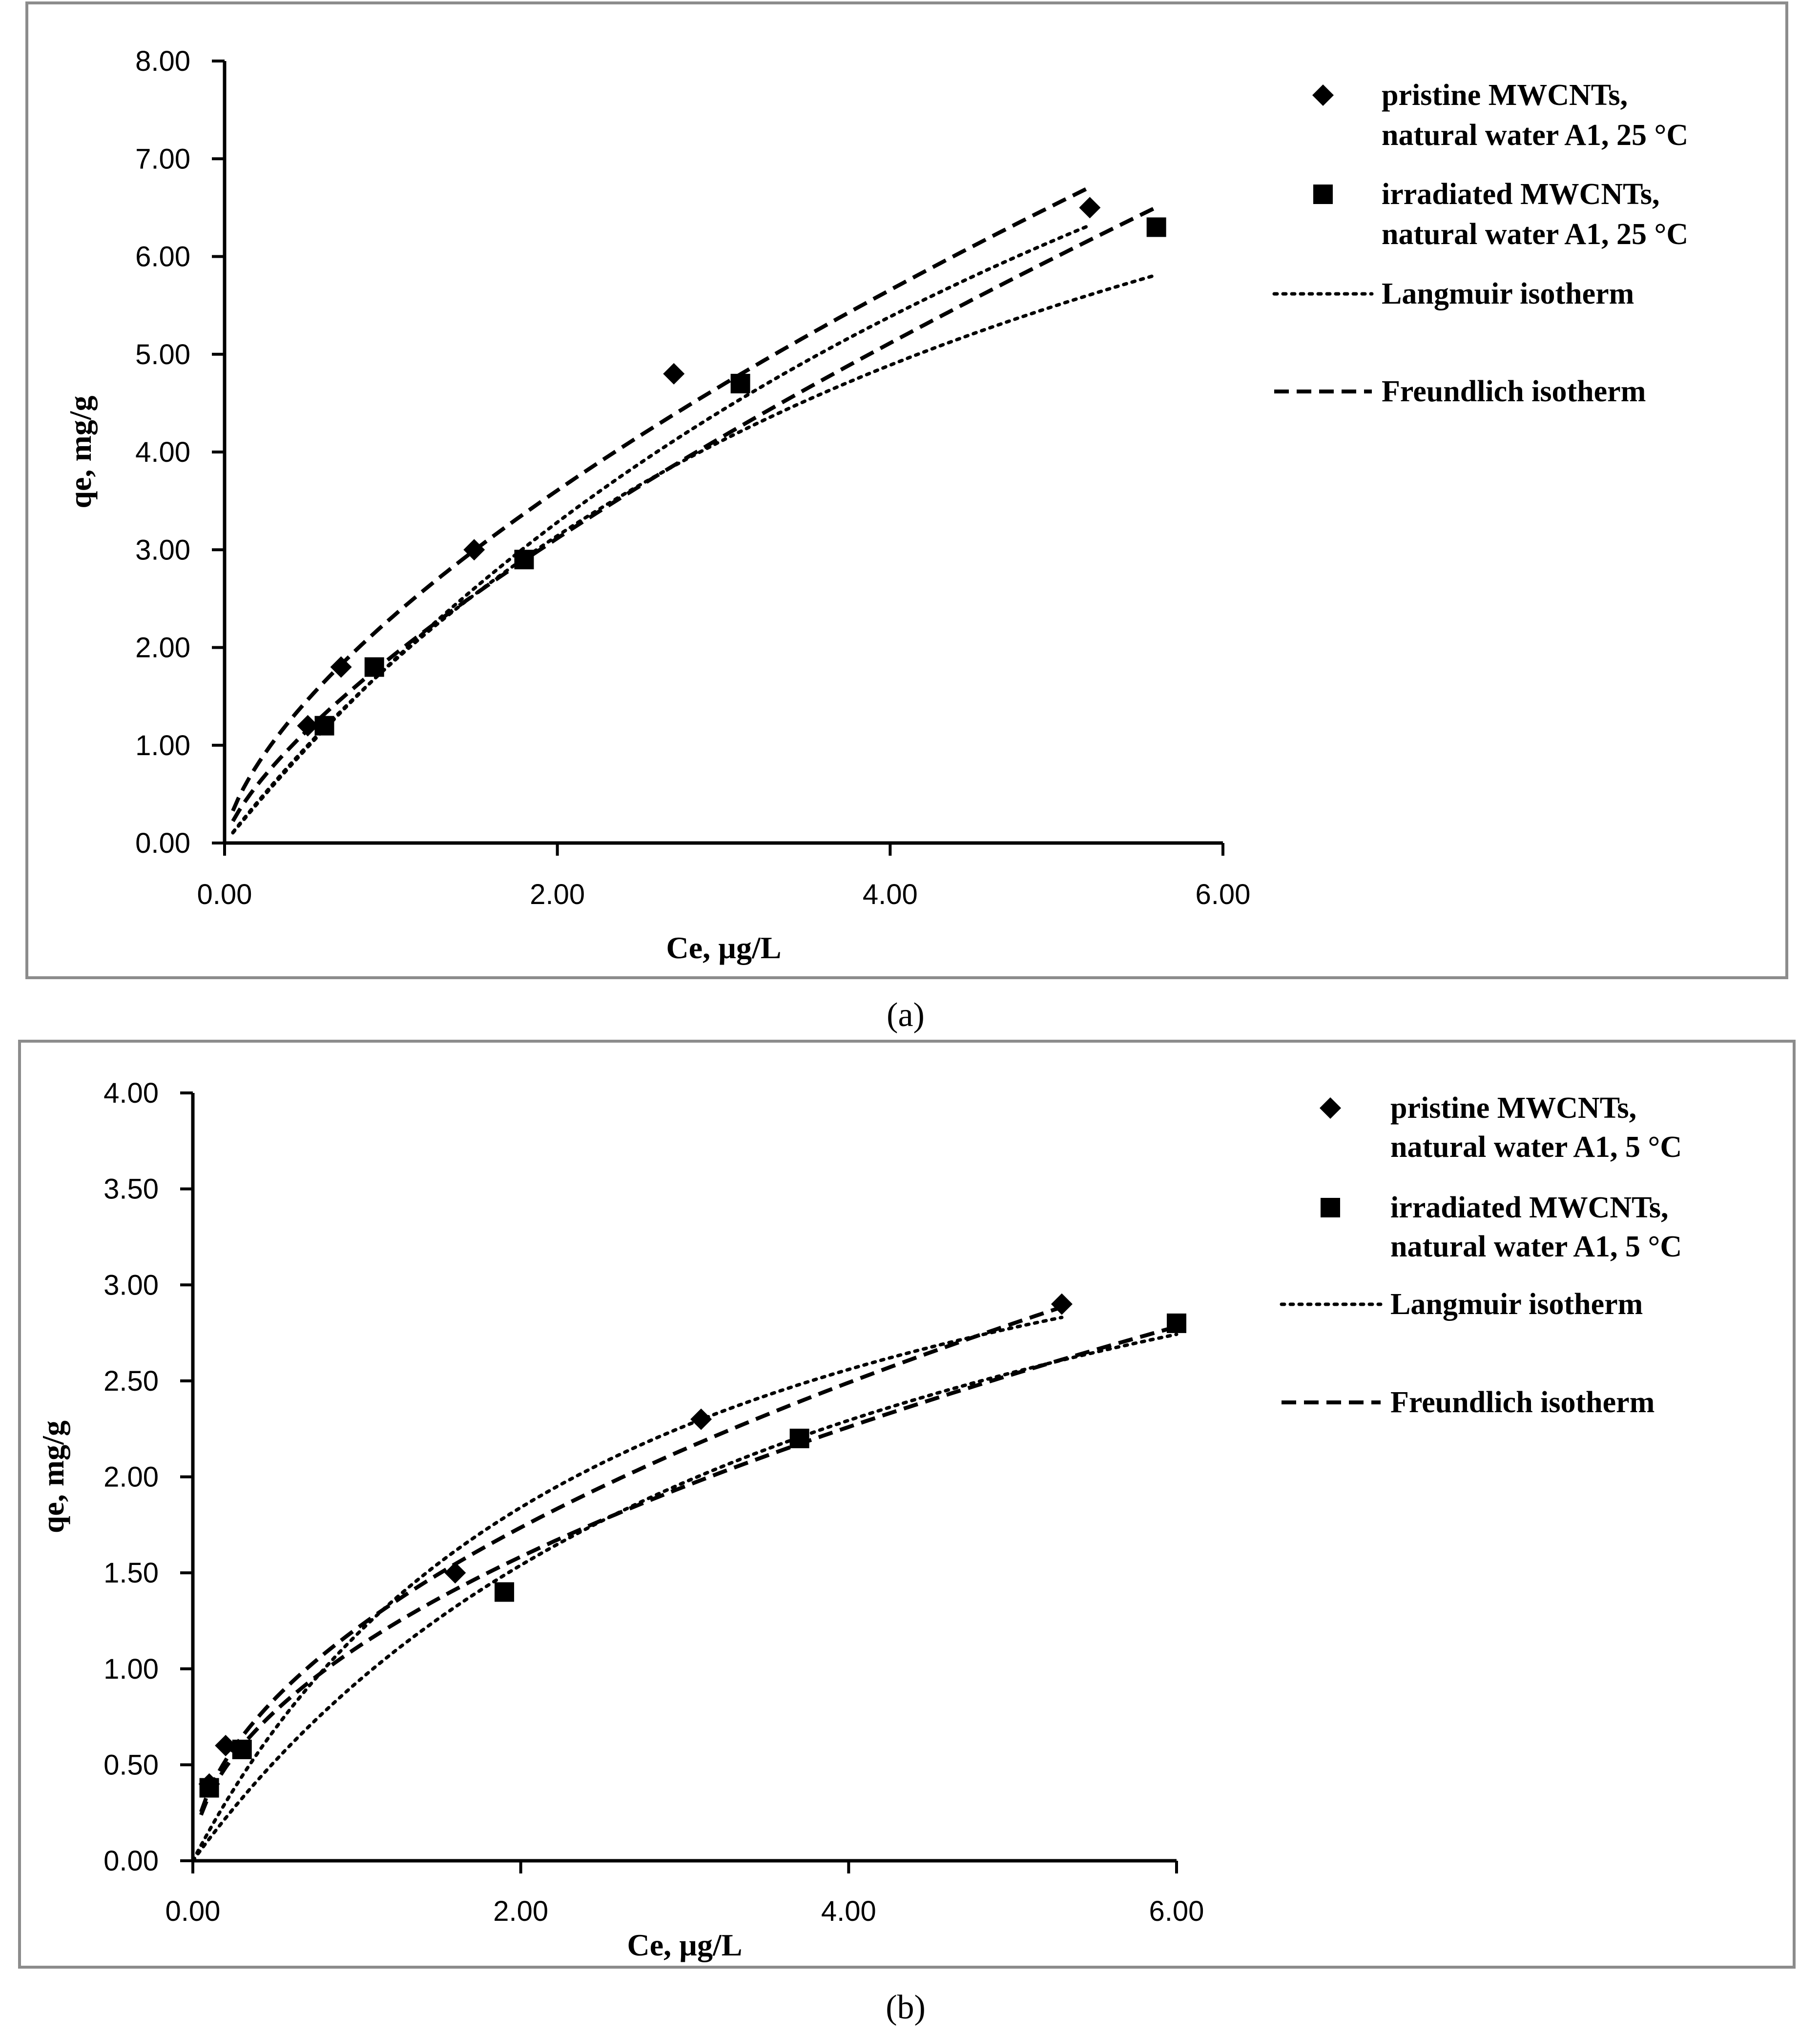 This screenshot has height=2036, width=1820. Describe the element at coordinates (162, 159) in the screenshot. I see `y-tick-label: 7.00` at that location.